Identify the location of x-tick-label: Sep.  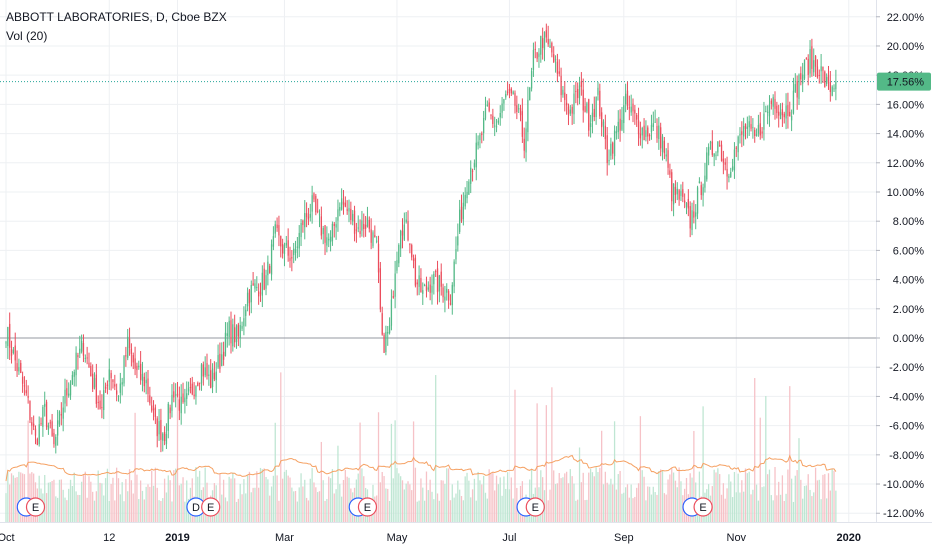
(624, 538).